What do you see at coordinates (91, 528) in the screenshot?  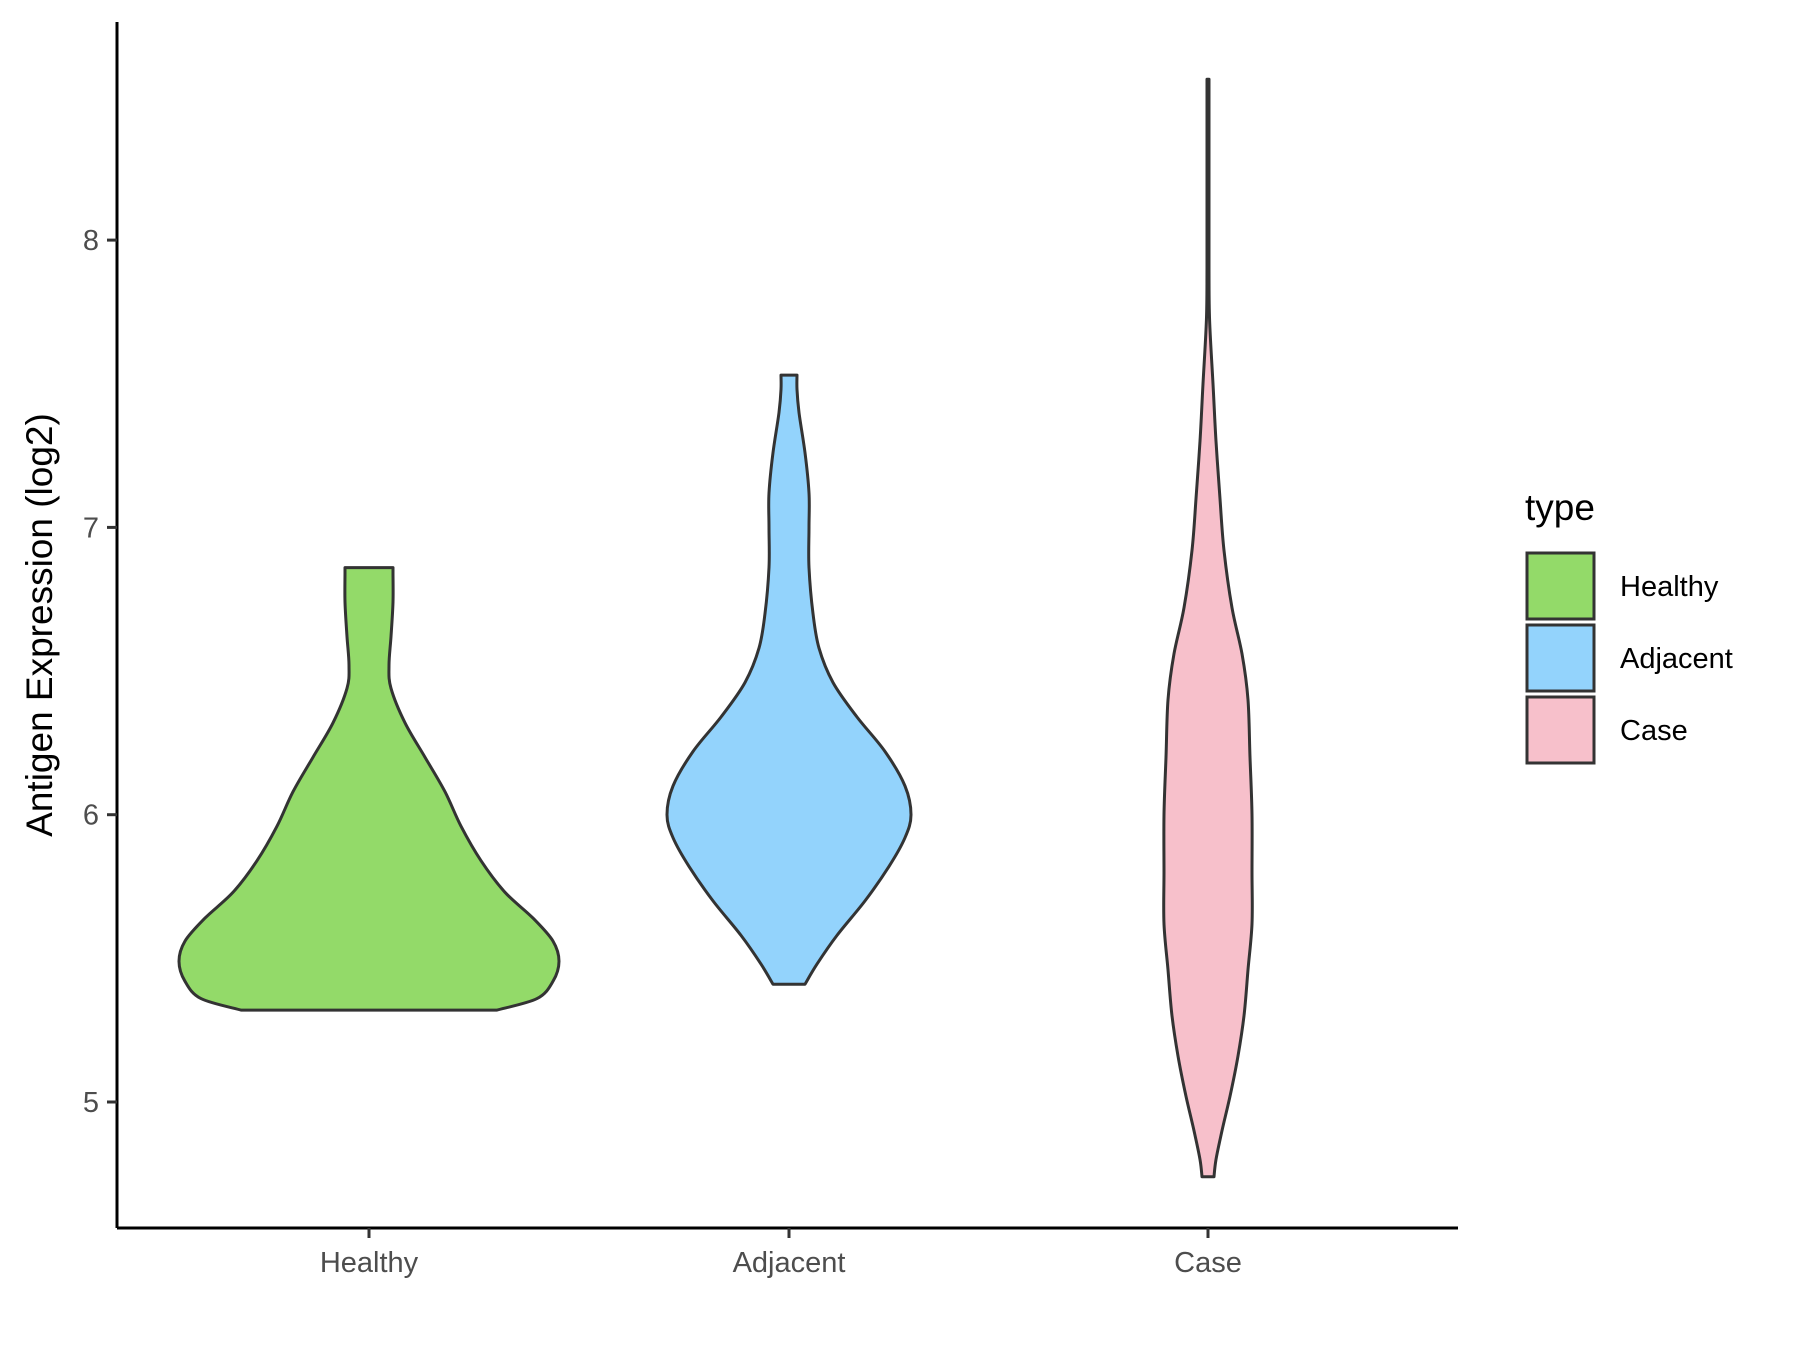 I see `y-tick-label: 7` at bounding box center [91, 528].